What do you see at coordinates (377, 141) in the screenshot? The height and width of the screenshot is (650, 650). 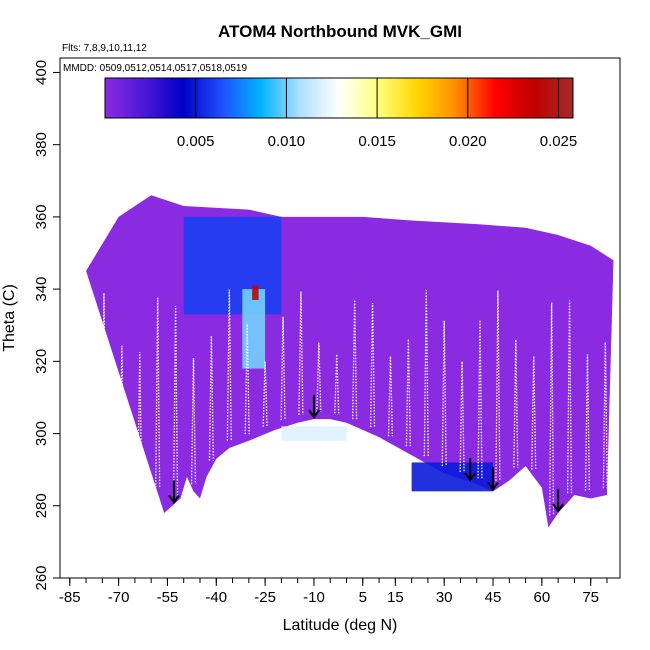 I see `colorbar-tick-label: 0.015` at bounding box center [377, 141].